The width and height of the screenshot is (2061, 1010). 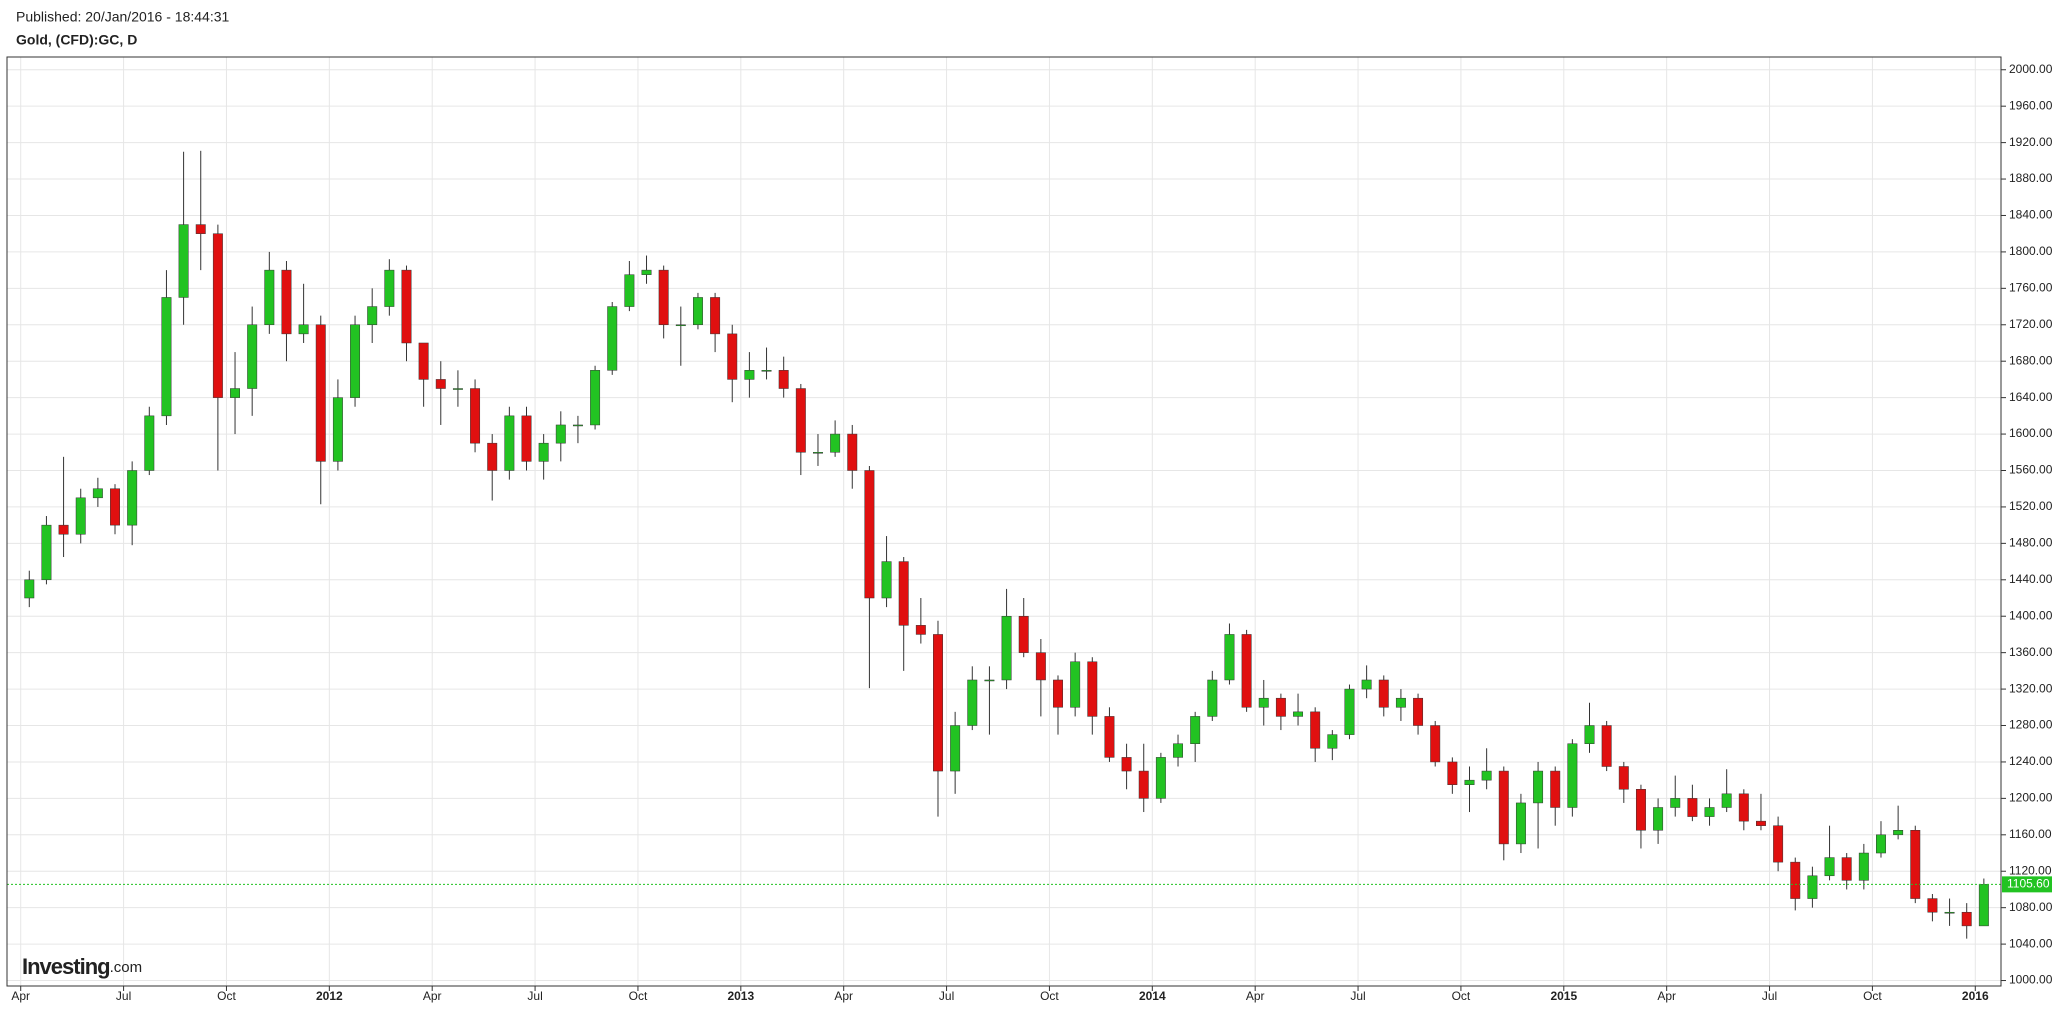 I want to click on y-tick-label: 1760.00, so click(x=2031, y=288).